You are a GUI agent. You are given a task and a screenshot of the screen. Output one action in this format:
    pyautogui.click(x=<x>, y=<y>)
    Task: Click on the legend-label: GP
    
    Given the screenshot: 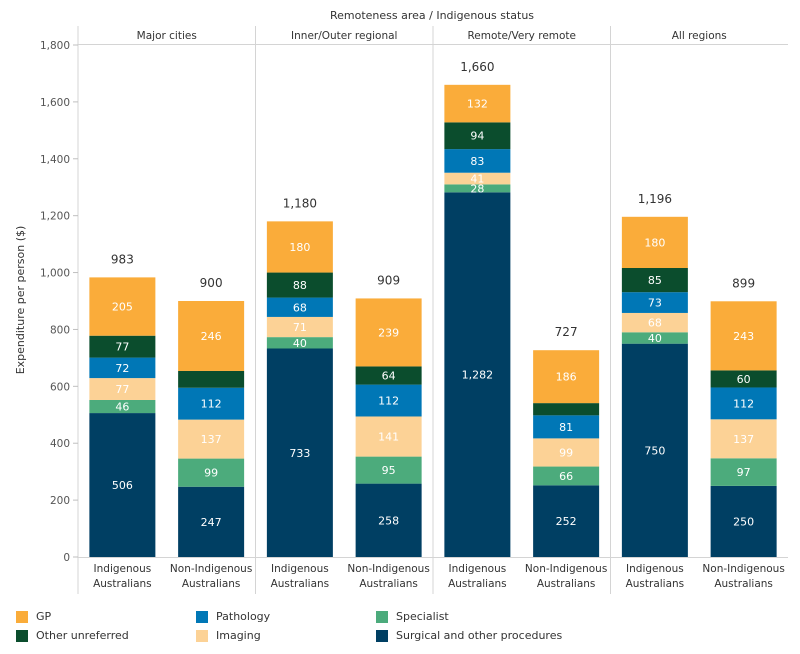 What is the action you would take?
    pyautogui.click(x=44, y=616)
    